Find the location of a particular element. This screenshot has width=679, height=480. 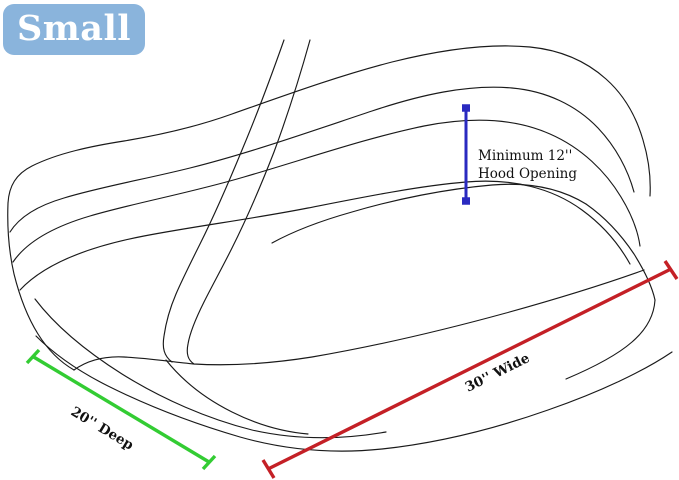

bag-base-curve is located at coordinates (237, 397).